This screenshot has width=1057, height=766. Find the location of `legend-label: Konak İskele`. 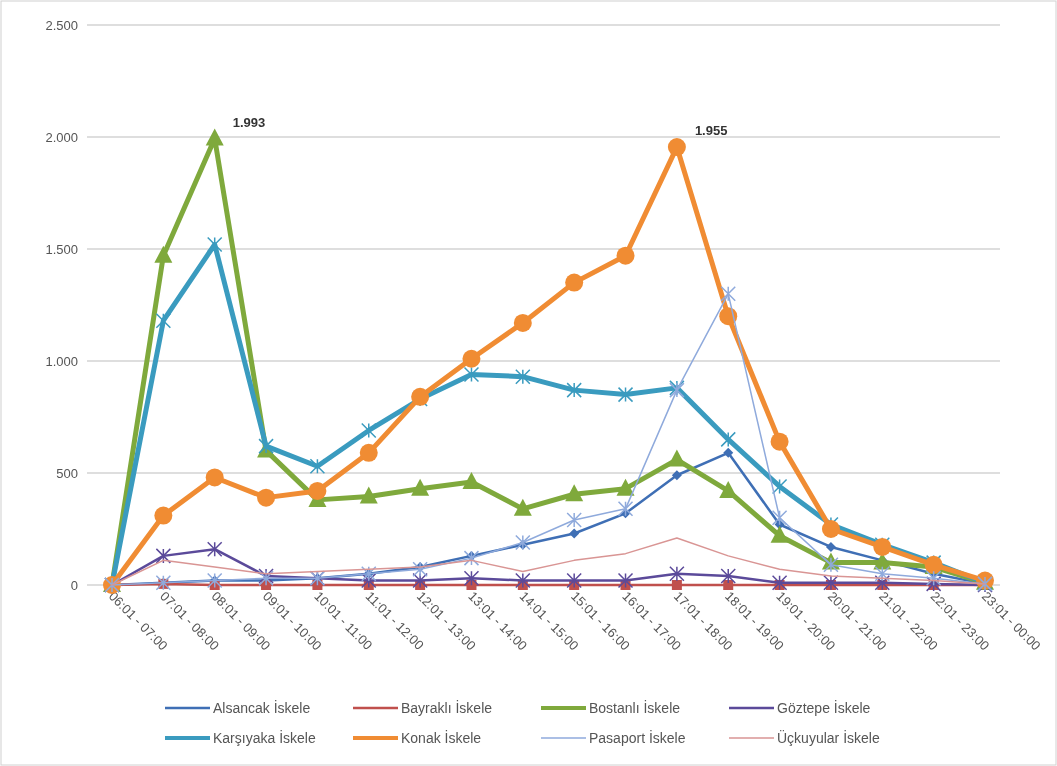

legend-label: Konak İskele is located at coordinates (441, 737).